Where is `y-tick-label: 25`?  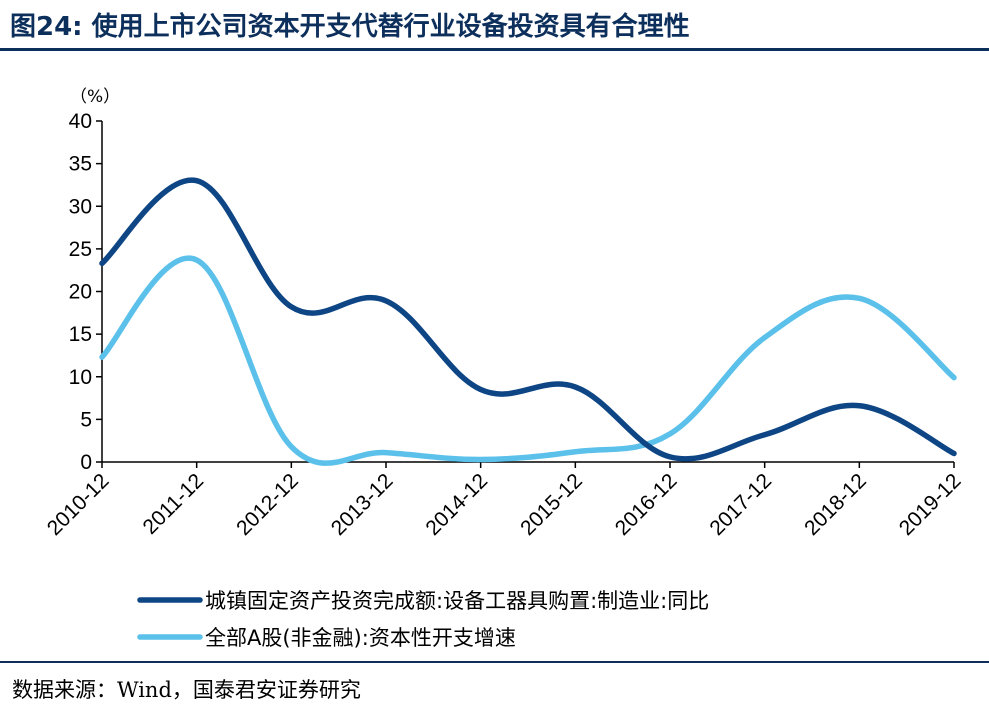 y-tick-label: 25 is located at coordinates (80, 249).